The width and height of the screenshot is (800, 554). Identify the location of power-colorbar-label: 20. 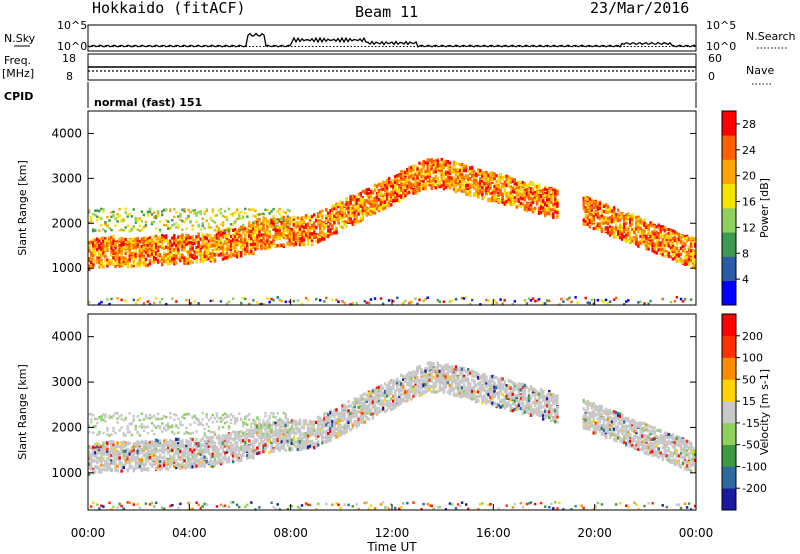
(749, 176).